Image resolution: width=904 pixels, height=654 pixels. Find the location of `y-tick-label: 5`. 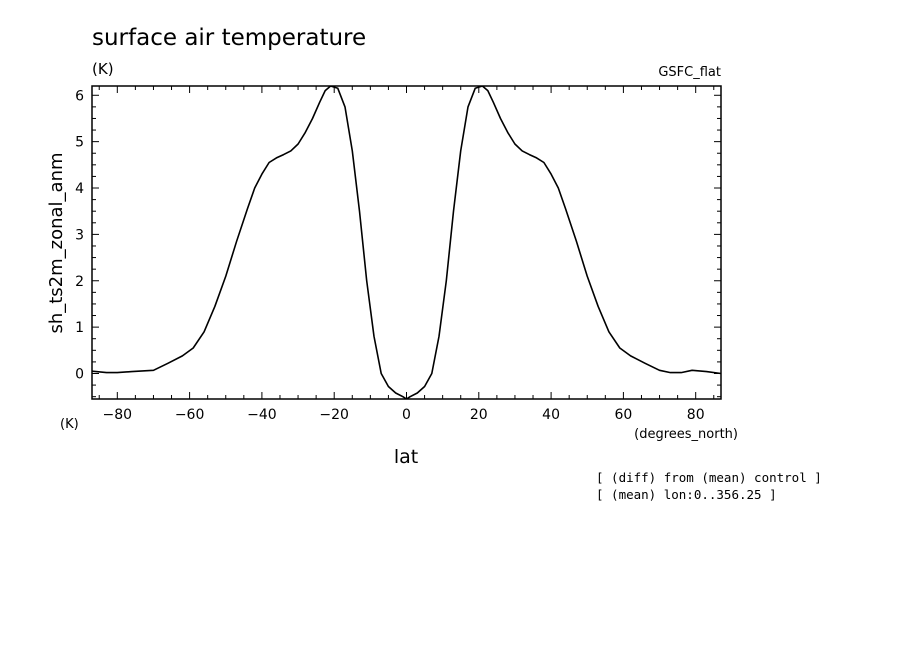

y-tick-label: 5 is located at coordinates (79, 143).